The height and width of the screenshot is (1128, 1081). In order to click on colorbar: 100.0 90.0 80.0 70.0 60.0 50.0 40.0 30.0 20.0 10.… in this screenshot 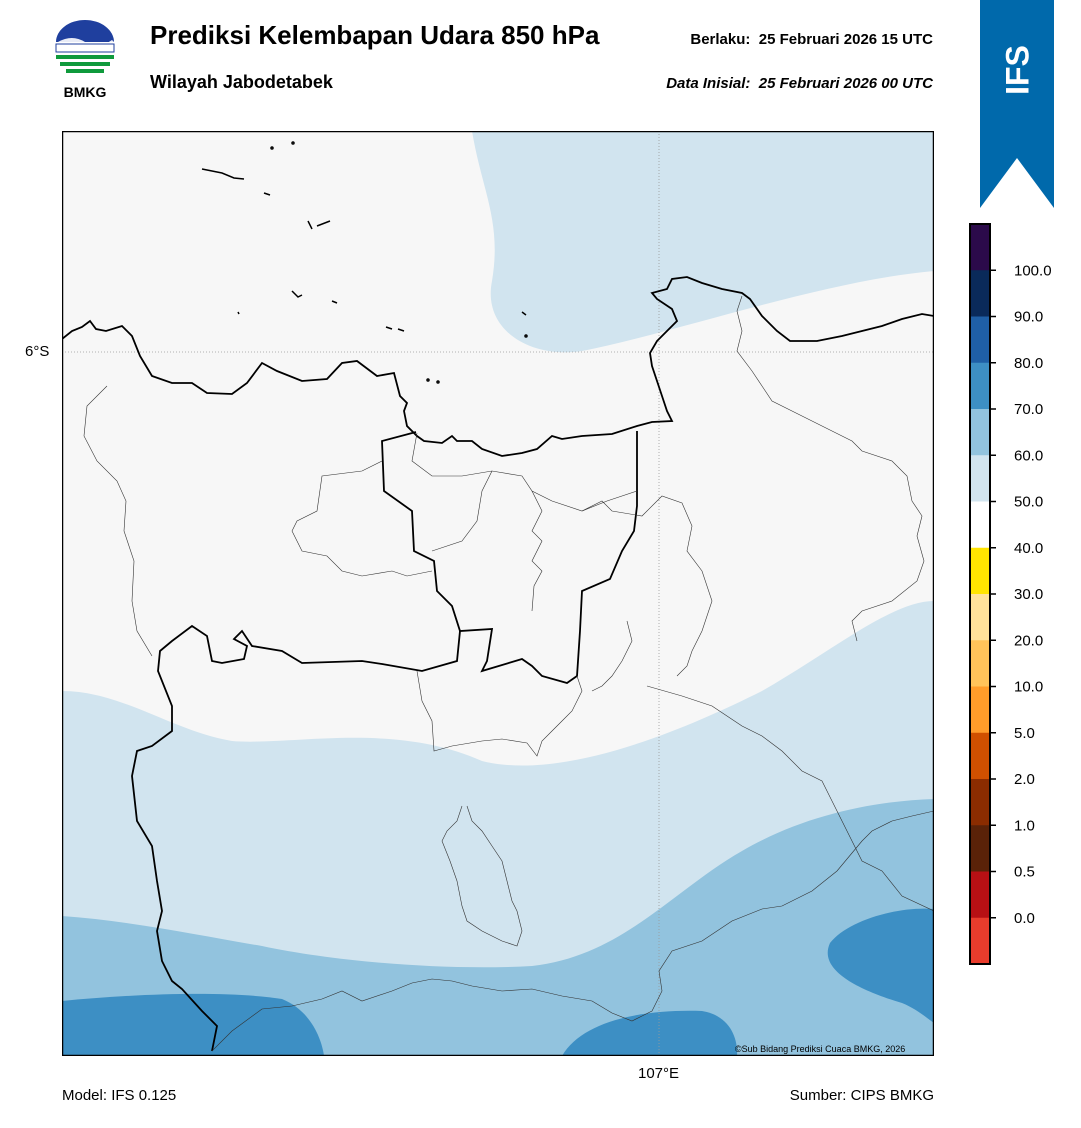, I will do `click(1010, 594)`.